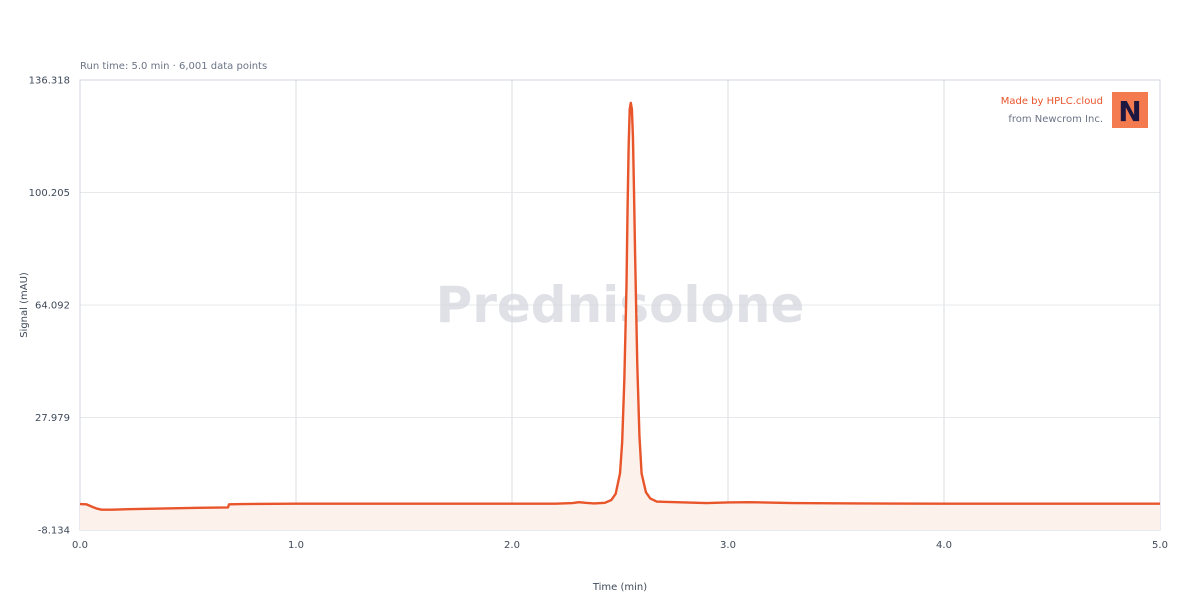 The width and height of the screenshot is (1200, 600). I want to click on x-axis-ticks: 0.0 1.0 2.0 3.0 4.0 5.0, so click(620, 545).